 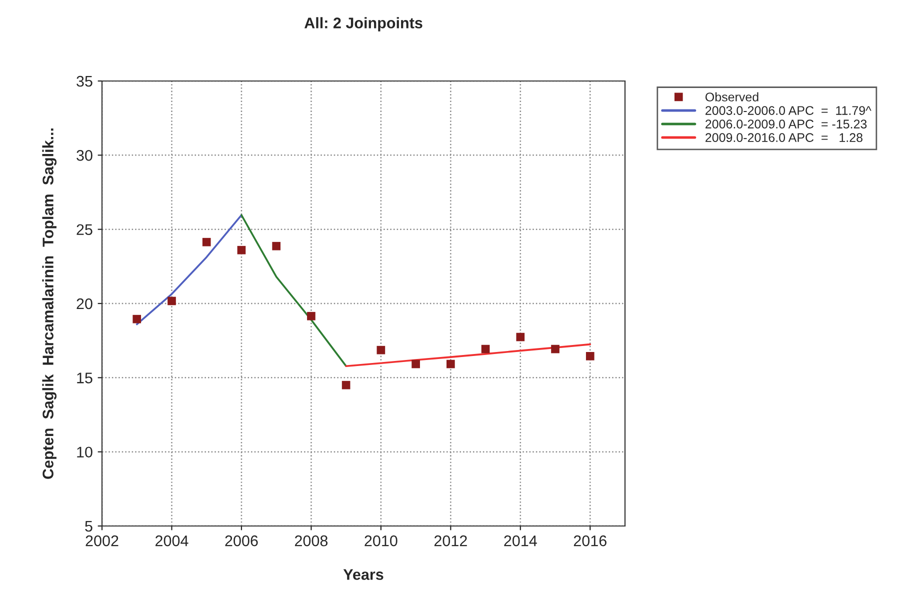 I want to click on x-tick-label: 2016, so click(x=590, y=540).